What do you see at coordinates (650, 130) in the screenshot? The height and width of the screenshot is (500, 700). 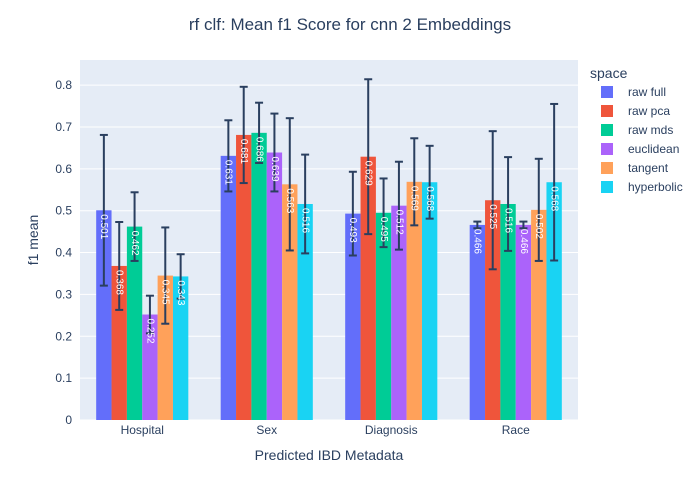 I see `legend-item: raw mds` at bounding box center [650, 130].